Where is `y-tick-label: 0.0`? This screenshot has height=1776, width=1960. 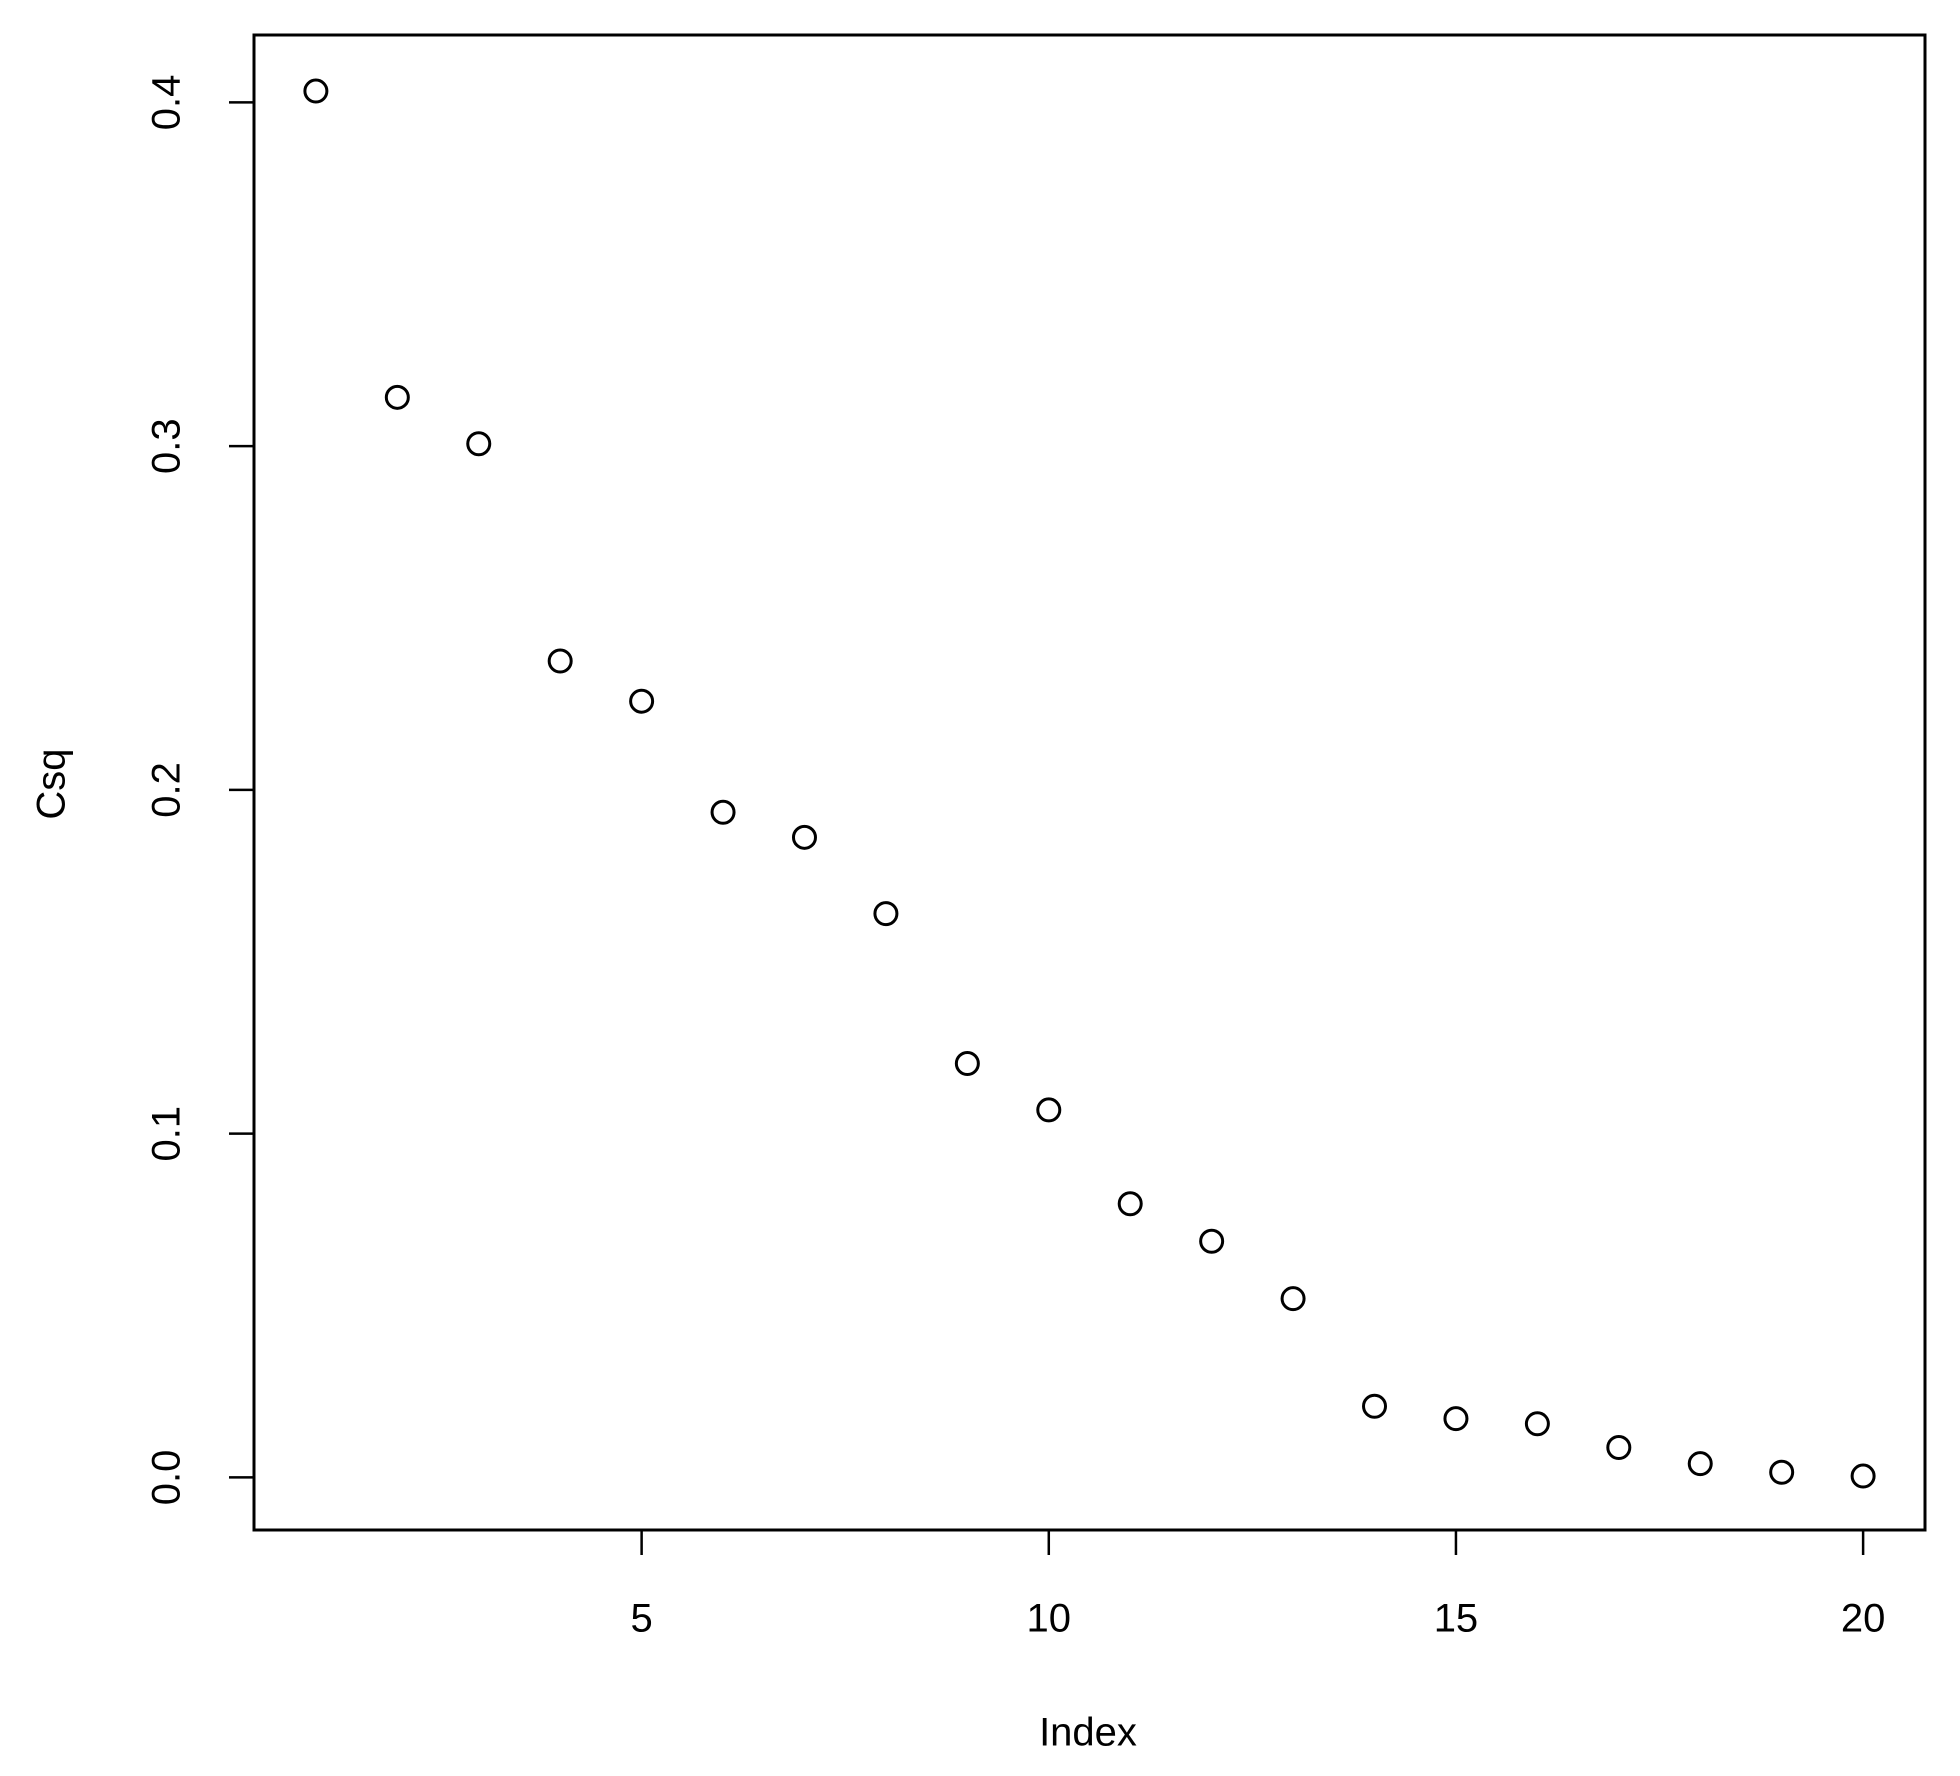
y-tick-label: 0.0 is located at coordinates (167, 1478).